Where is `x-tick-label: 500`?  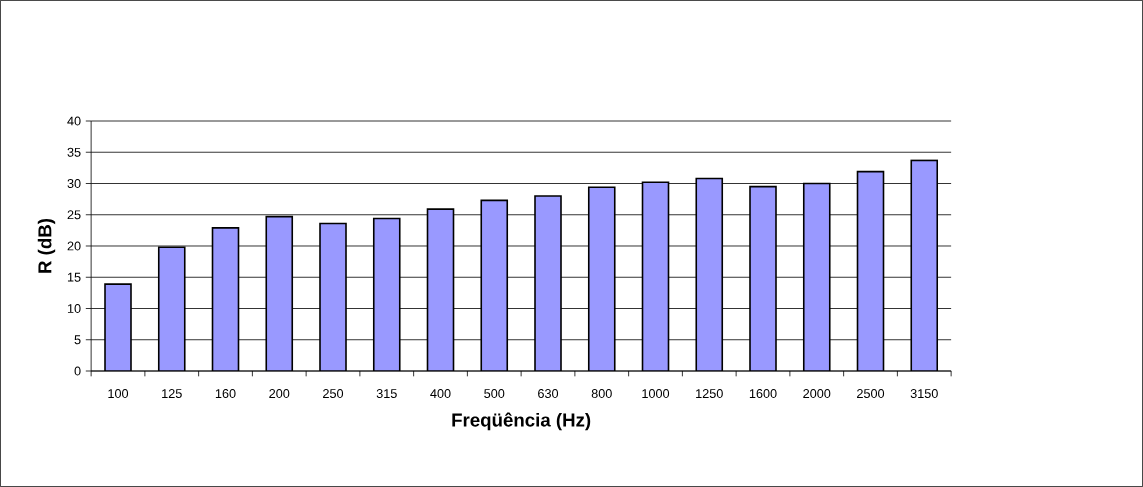 x-tick-label: 500 is located at coordinates (494, 394).